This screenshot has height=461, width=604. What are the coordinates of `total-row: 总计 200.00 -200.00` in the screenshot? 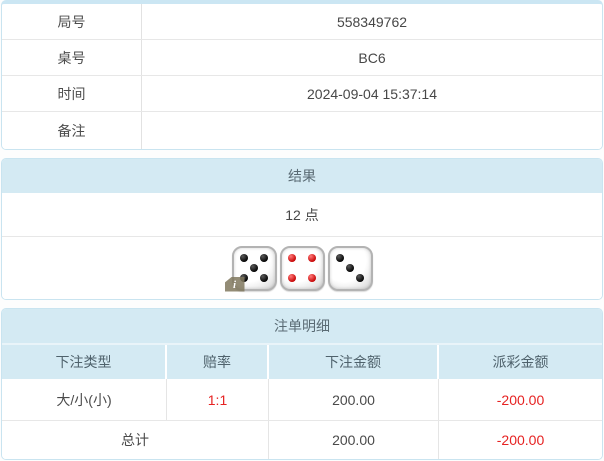 It's located at (302, 440).